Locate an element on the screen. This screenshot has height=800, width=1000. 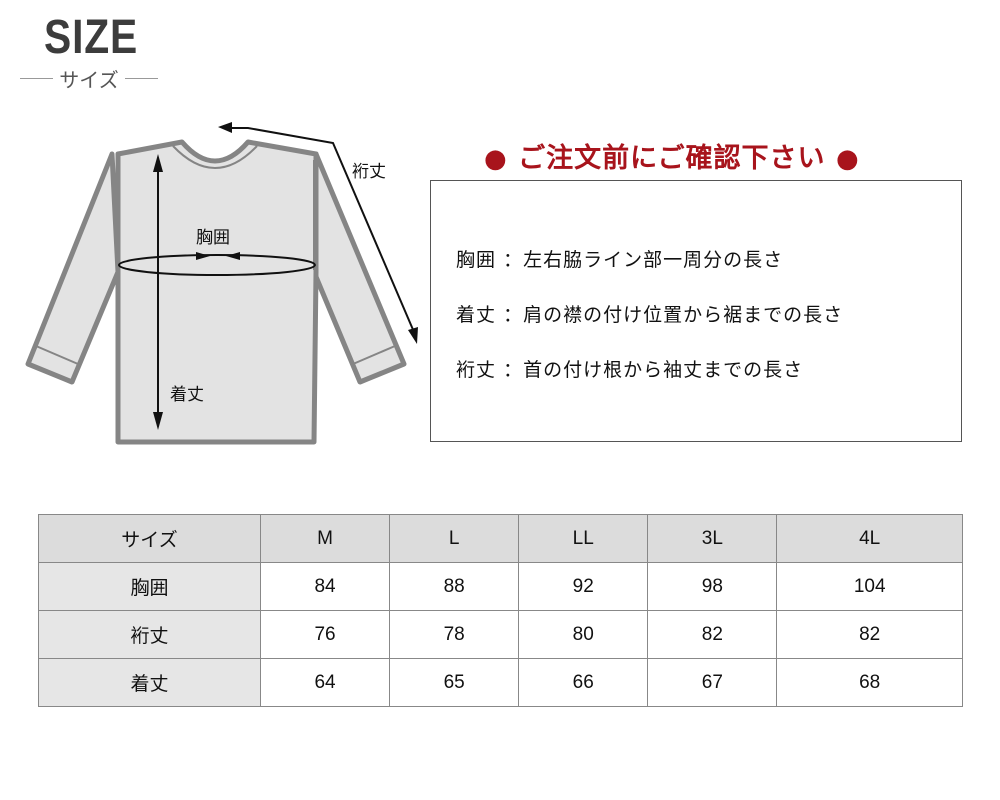
collar-rib is located at coordinates (215, 157).